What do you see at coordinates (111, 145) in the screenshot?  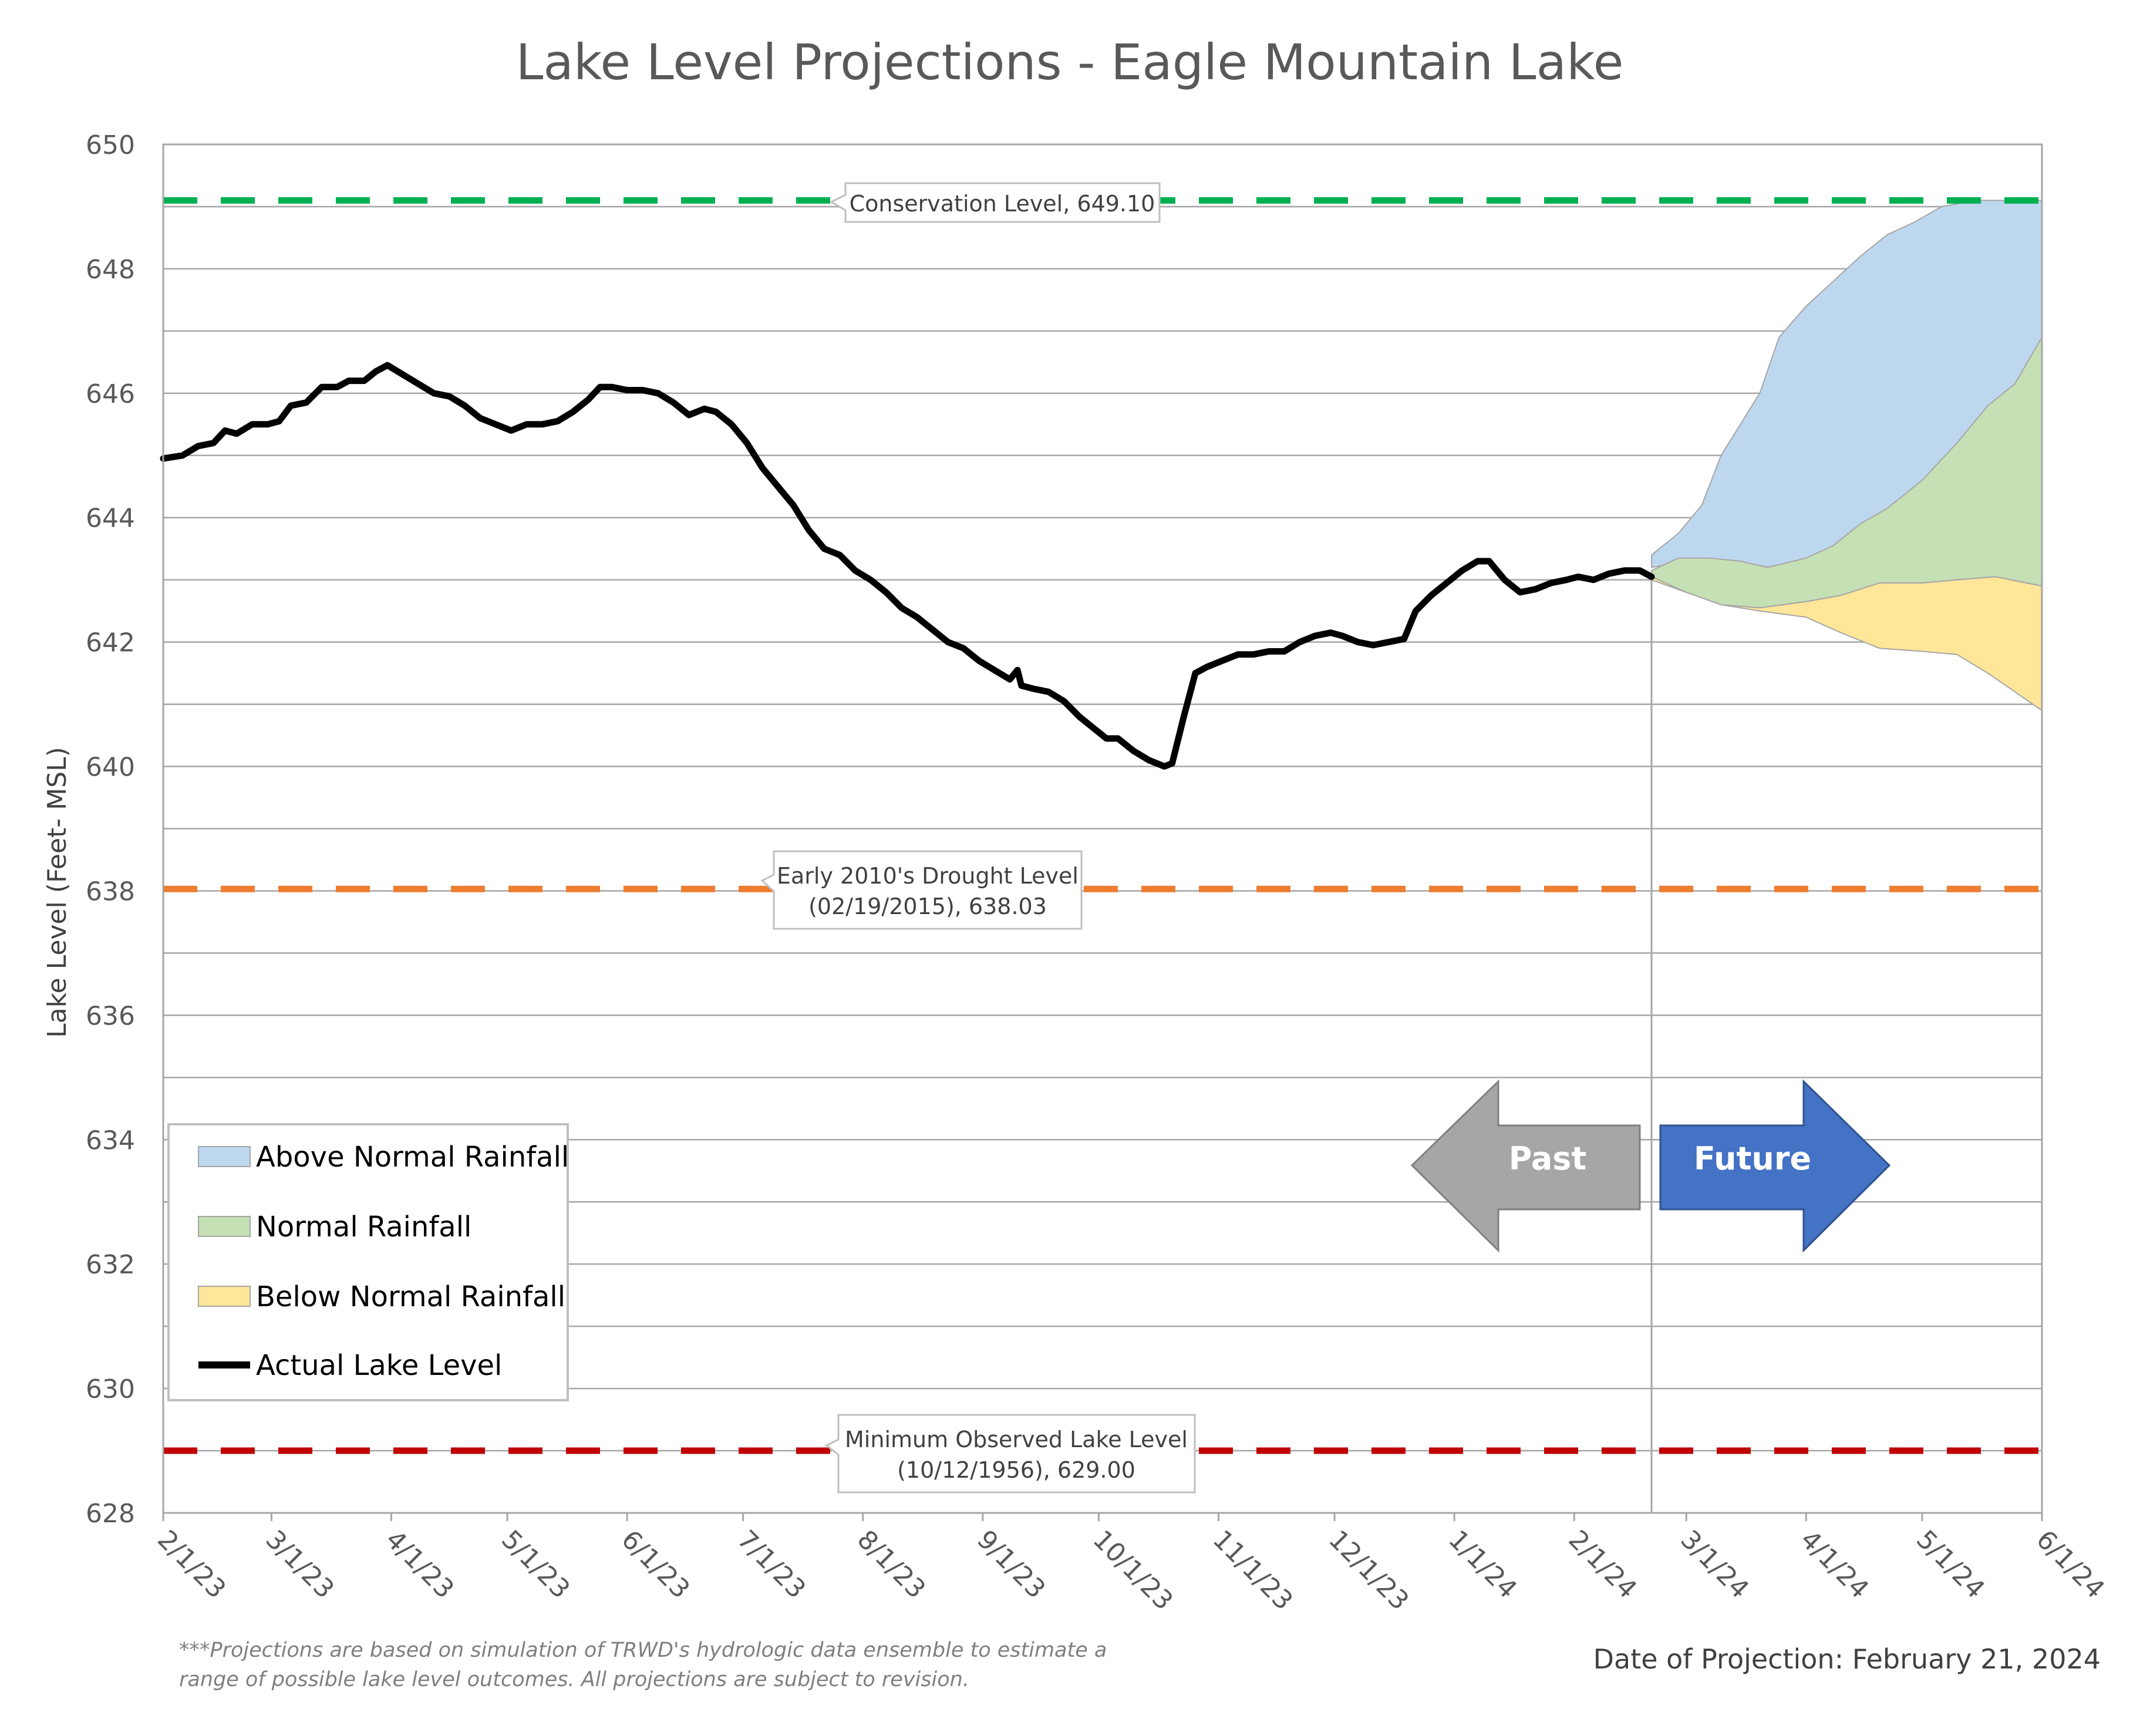 I see `y-tick-label: 650` at bounding box center [111, 145].